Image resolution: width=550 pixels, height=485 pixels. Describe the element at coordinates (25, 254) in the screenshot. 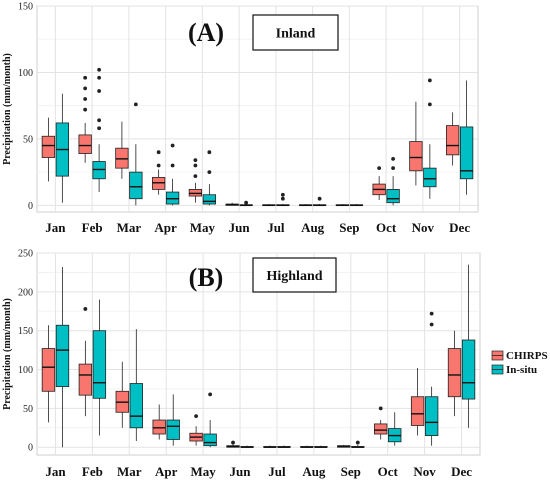

I see `y-tick-label-b: 250` at that location.